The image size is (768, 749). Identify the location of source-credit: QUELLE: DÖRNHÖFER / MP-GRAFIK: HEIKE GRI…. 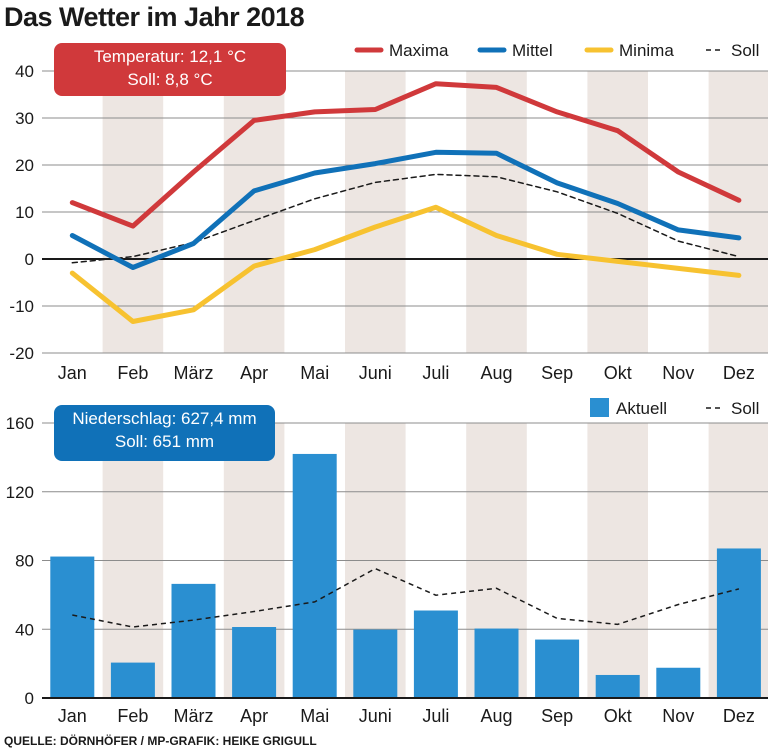
(160, 741).